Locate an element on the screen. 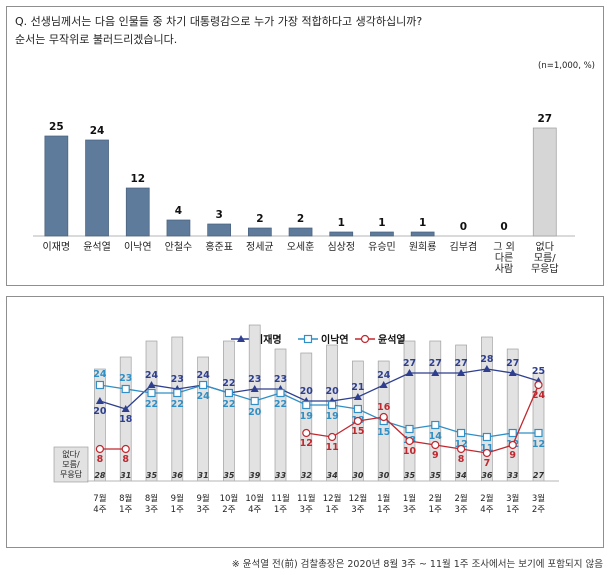 This screenshot has width=611, height=575. undecided-value-label: 34 is located at coordinates (333, 475).